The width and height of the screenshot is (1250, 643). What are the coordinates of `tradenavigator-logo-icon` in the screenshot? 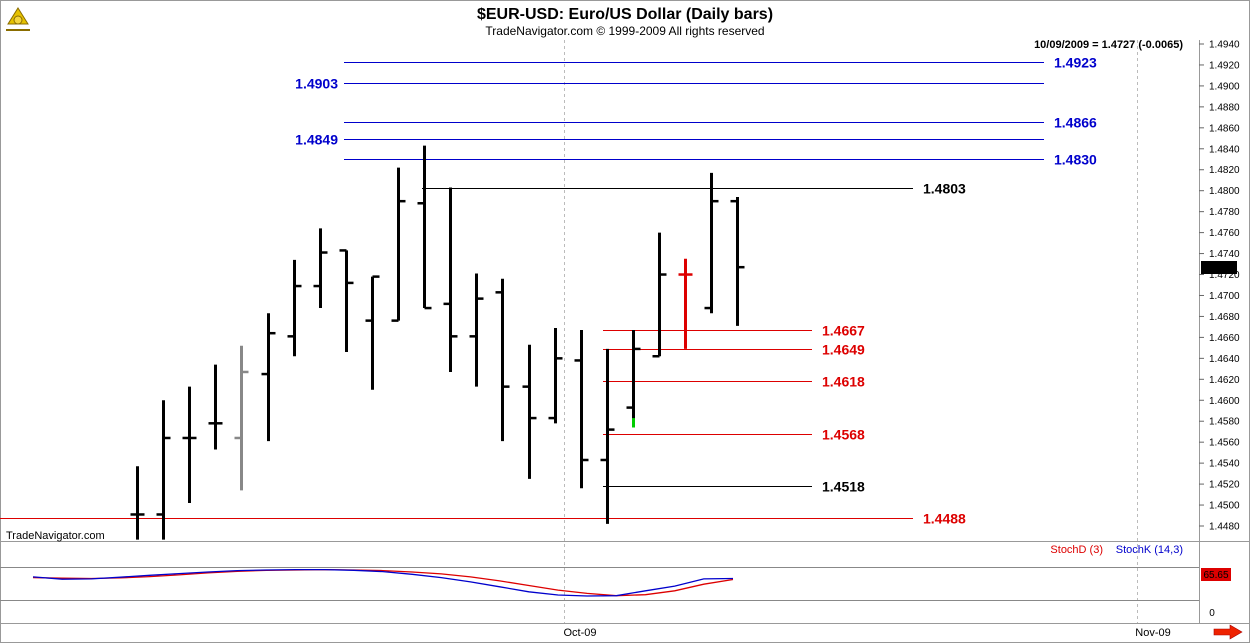 It's located at (18, 19).